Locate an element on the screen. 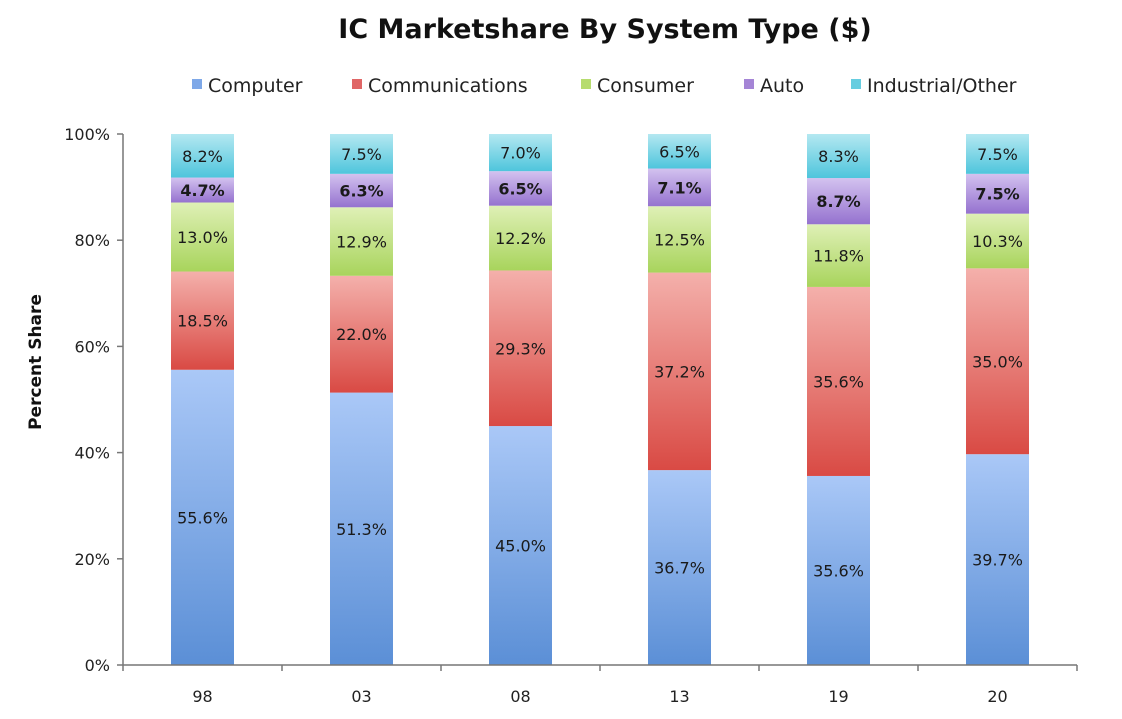 Image resolution: width=1122 pixels, height=719 pixels. legend-swatch-communications is located at coordinates (357, 84).